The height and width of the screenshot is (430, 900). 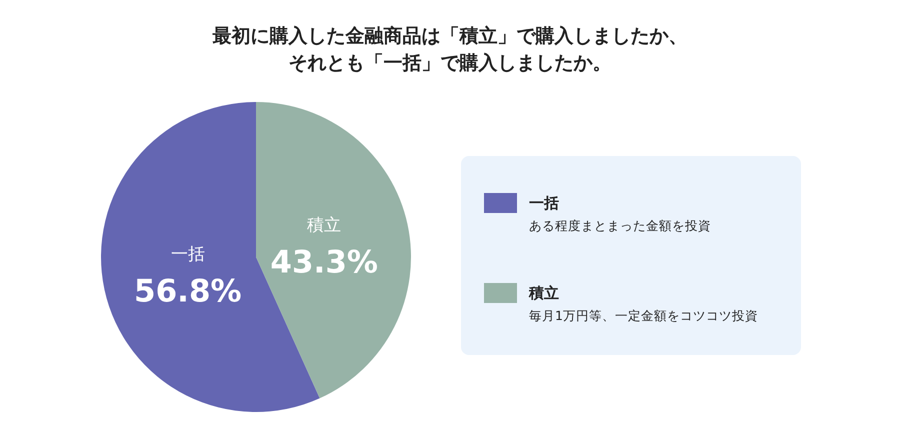 I want to click on legend-label: 積立, so click(x=543, y=293).